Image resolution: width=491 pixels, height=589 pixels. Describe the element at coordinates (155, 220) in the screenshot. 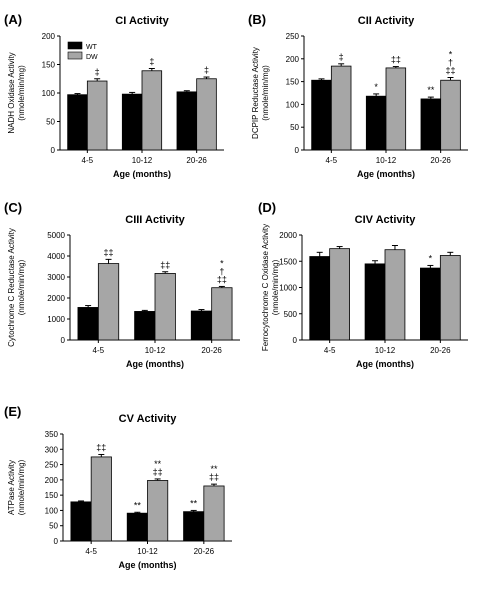

I see `chart-title: CIII Activity` at that location.